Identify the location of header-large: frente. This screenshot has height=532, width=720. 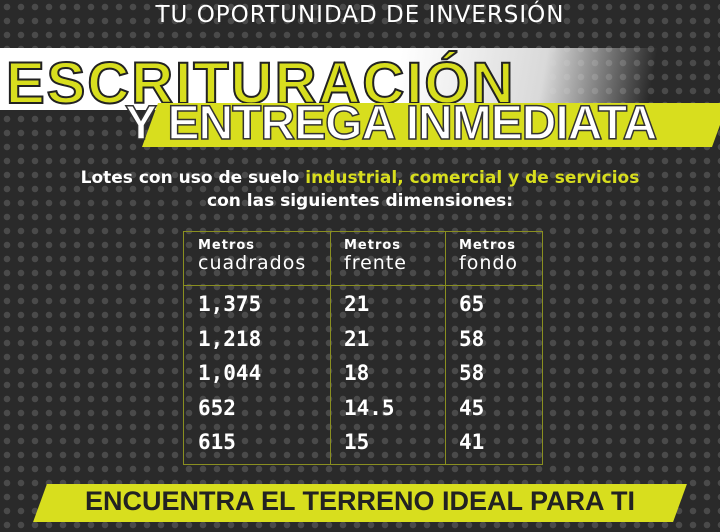
(375, 263).